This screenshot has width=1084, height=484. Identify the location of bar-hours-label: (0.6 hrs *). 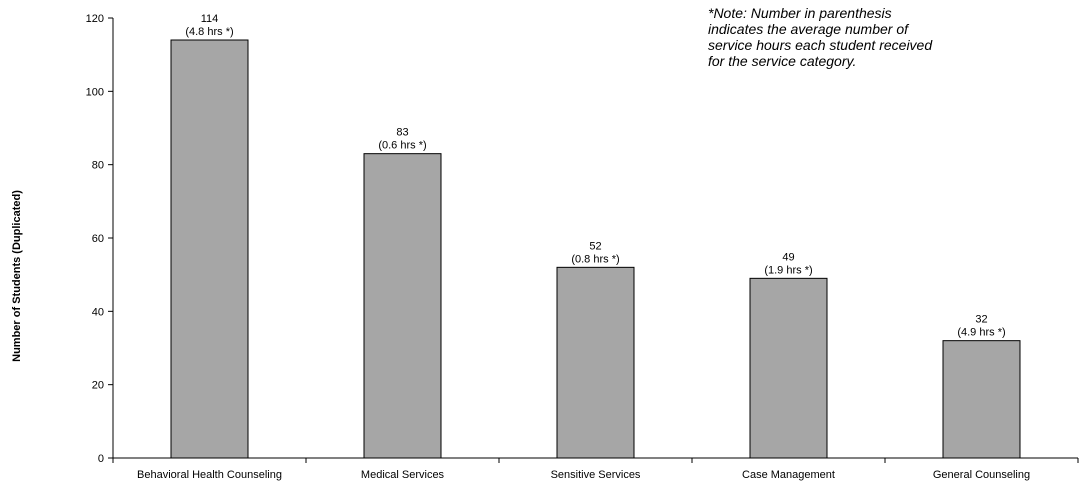
(402, 146).